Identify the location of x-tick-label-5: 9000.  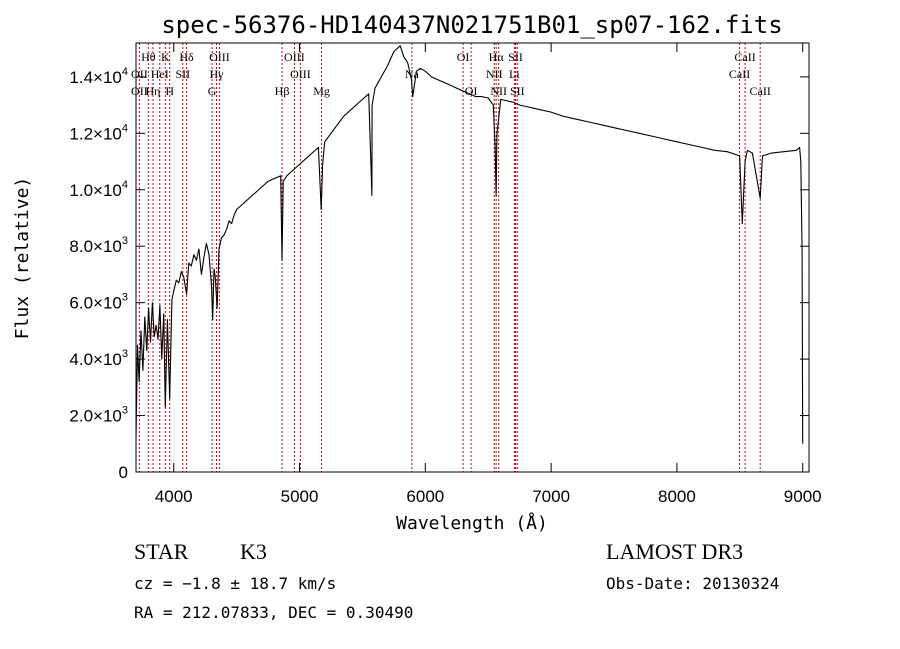
(803, 496).